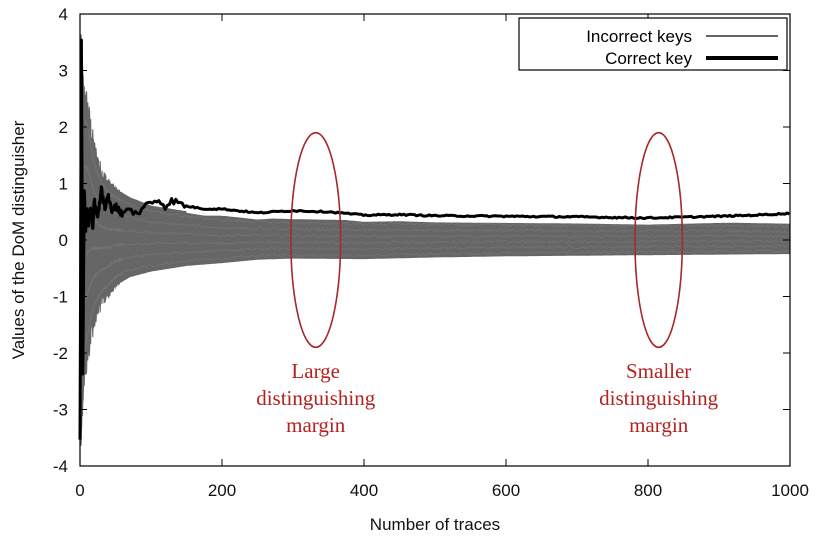 The width and height of the screenshot is (820, 538). What do you see at coordinates (60, 353) in the screenshot?
I see `y-tick-label: -2` at bounding box center [60, 353].